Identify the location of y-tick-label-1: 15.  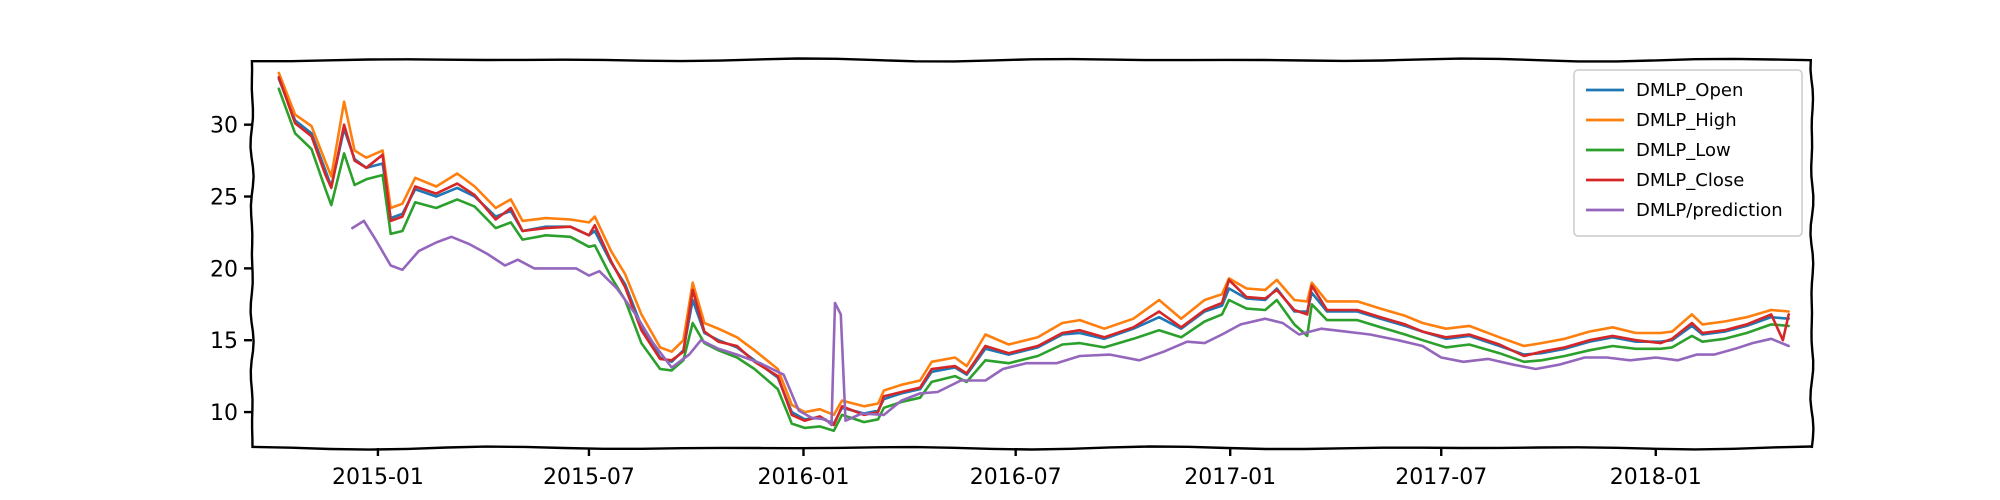
(224, 341).